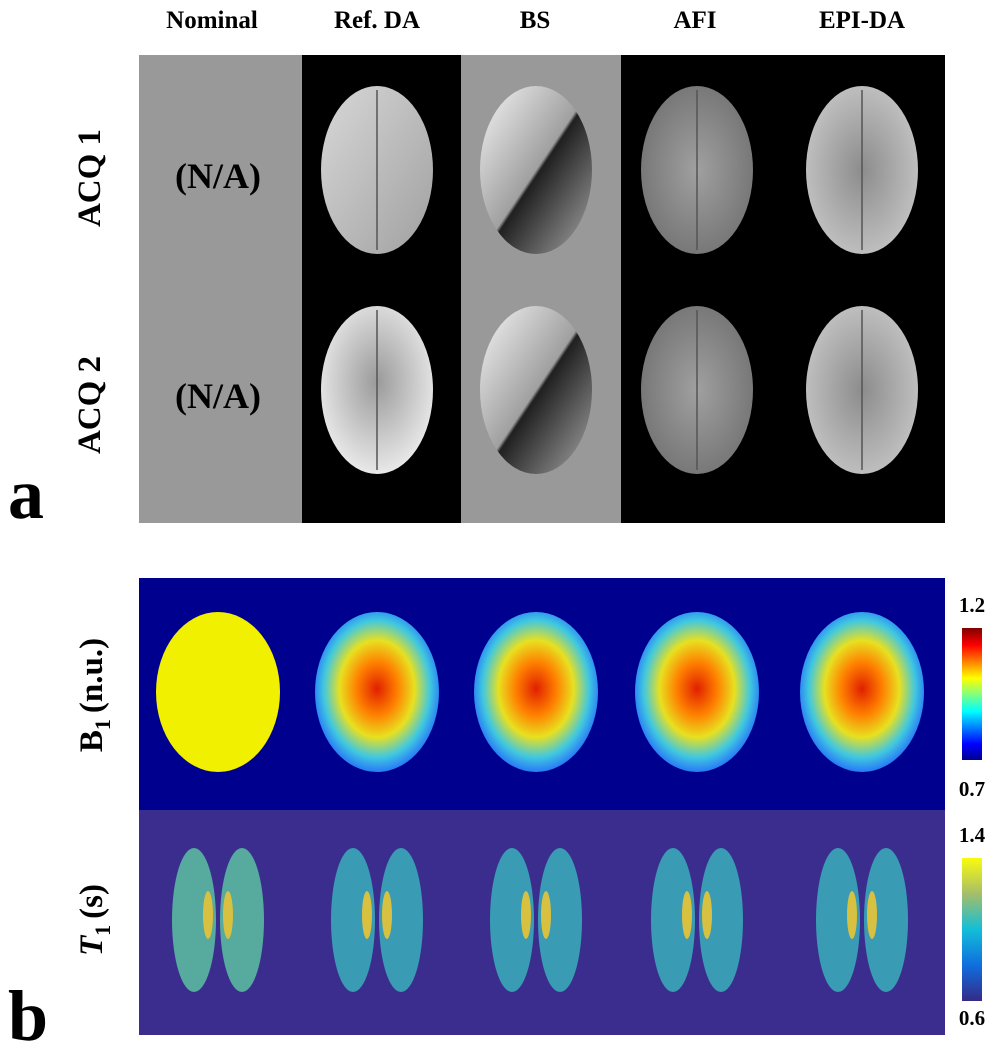 The height and width of the screenshot is (1048, 1000). Describe the element at coordinates (972, 835) in the screenshot. I see `colorbar-max: 1.4` at that location.